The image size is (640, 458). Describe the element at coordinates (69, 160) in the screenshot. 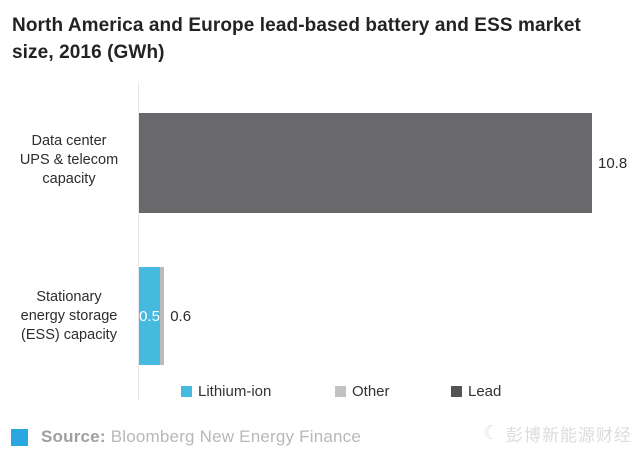

I see `category-label-datacenter: Data center UPS & telecom capacity` at that location.